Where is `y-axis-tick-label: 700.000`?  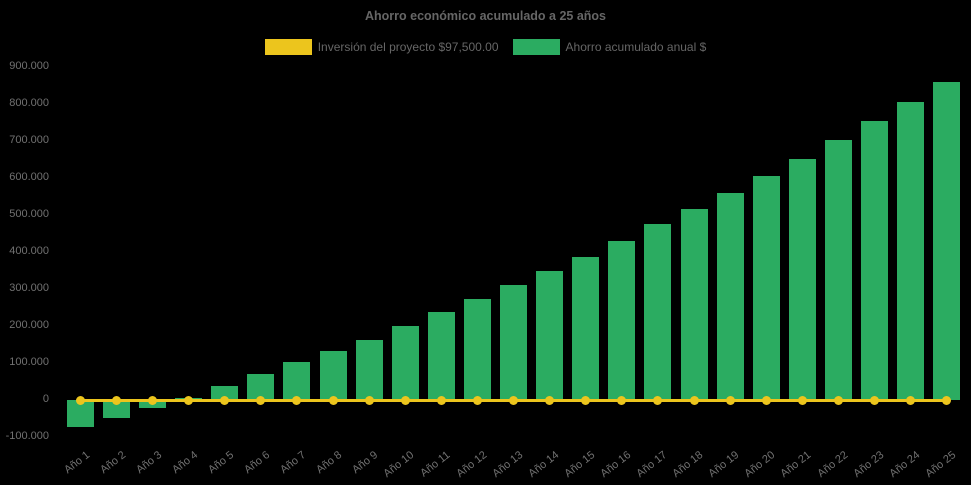
y-axis-tick-label: 700.000 is located at coordinates (29, 140).